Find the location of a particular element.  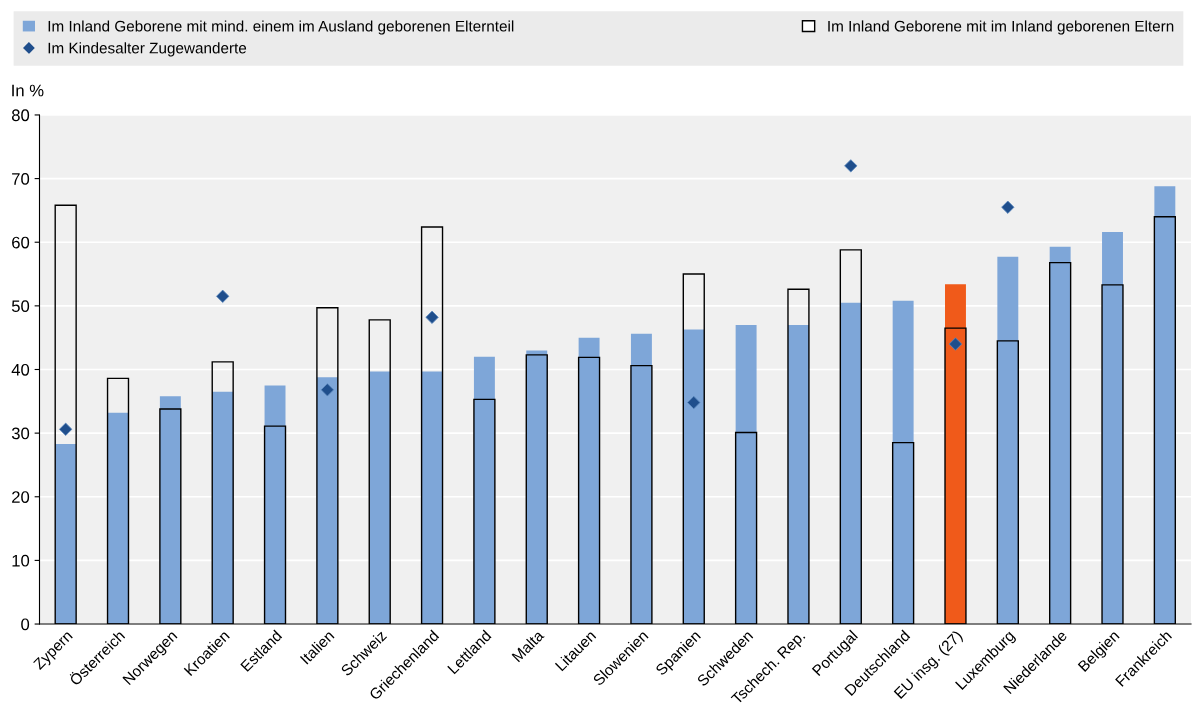

y-tick-label: 70 is located at coordinates (21, 178).